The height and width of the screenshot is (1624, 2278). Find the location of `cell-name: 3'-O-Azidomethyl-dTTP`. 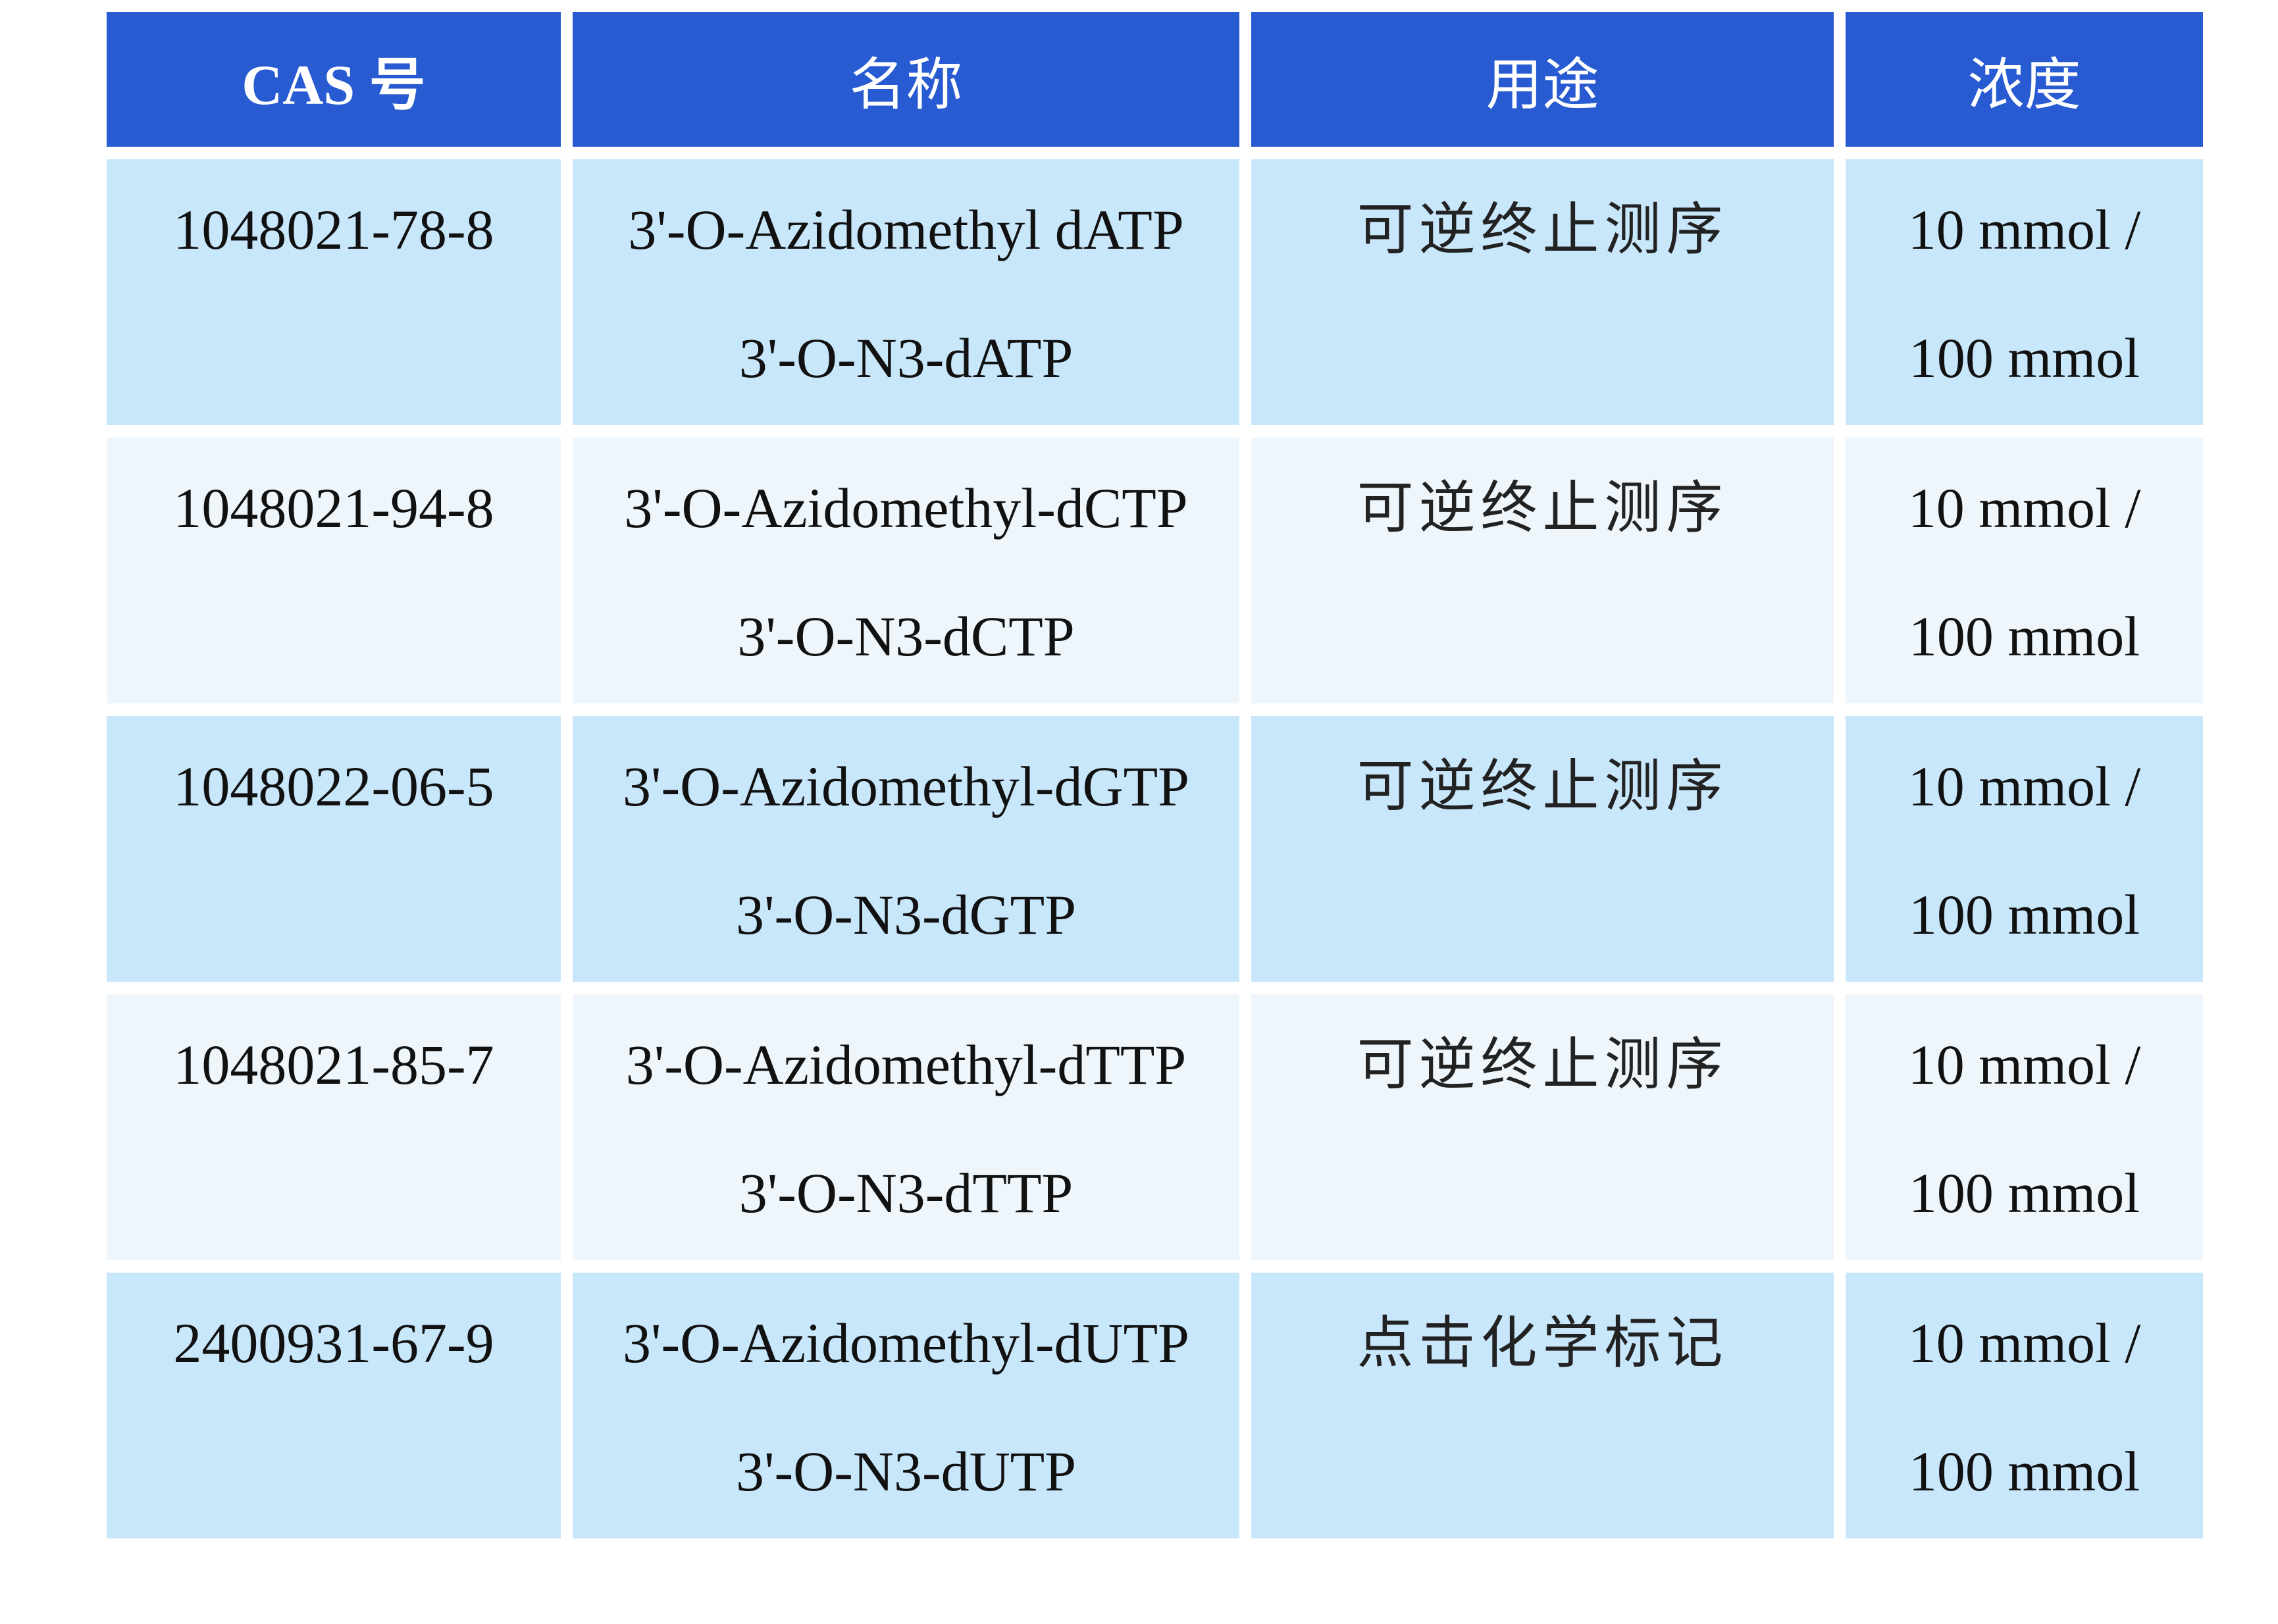

cell-name: 3'-O-Azidomethyl-dTTP is located at coordinates (906, 1064).